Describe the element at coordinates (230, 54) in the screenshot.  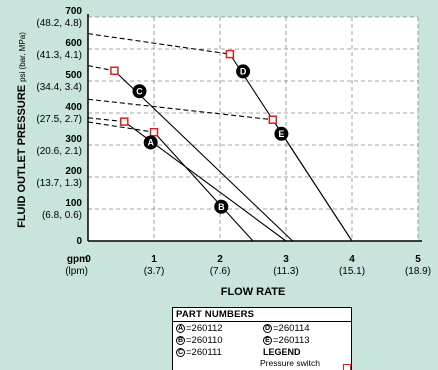
I see `switch-marker-d` at that location.